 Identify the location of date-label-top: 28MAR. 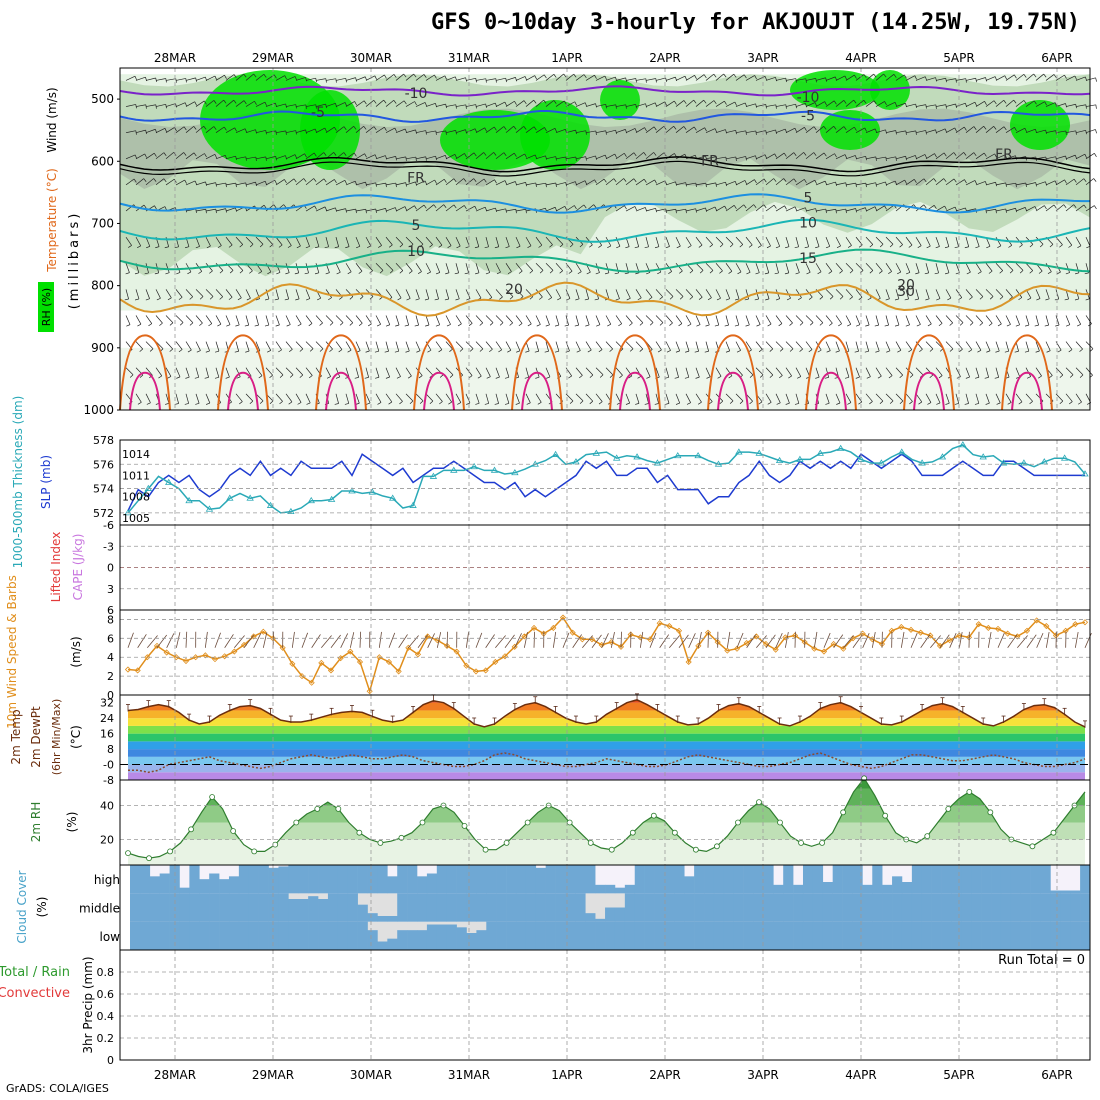
(175, 58).